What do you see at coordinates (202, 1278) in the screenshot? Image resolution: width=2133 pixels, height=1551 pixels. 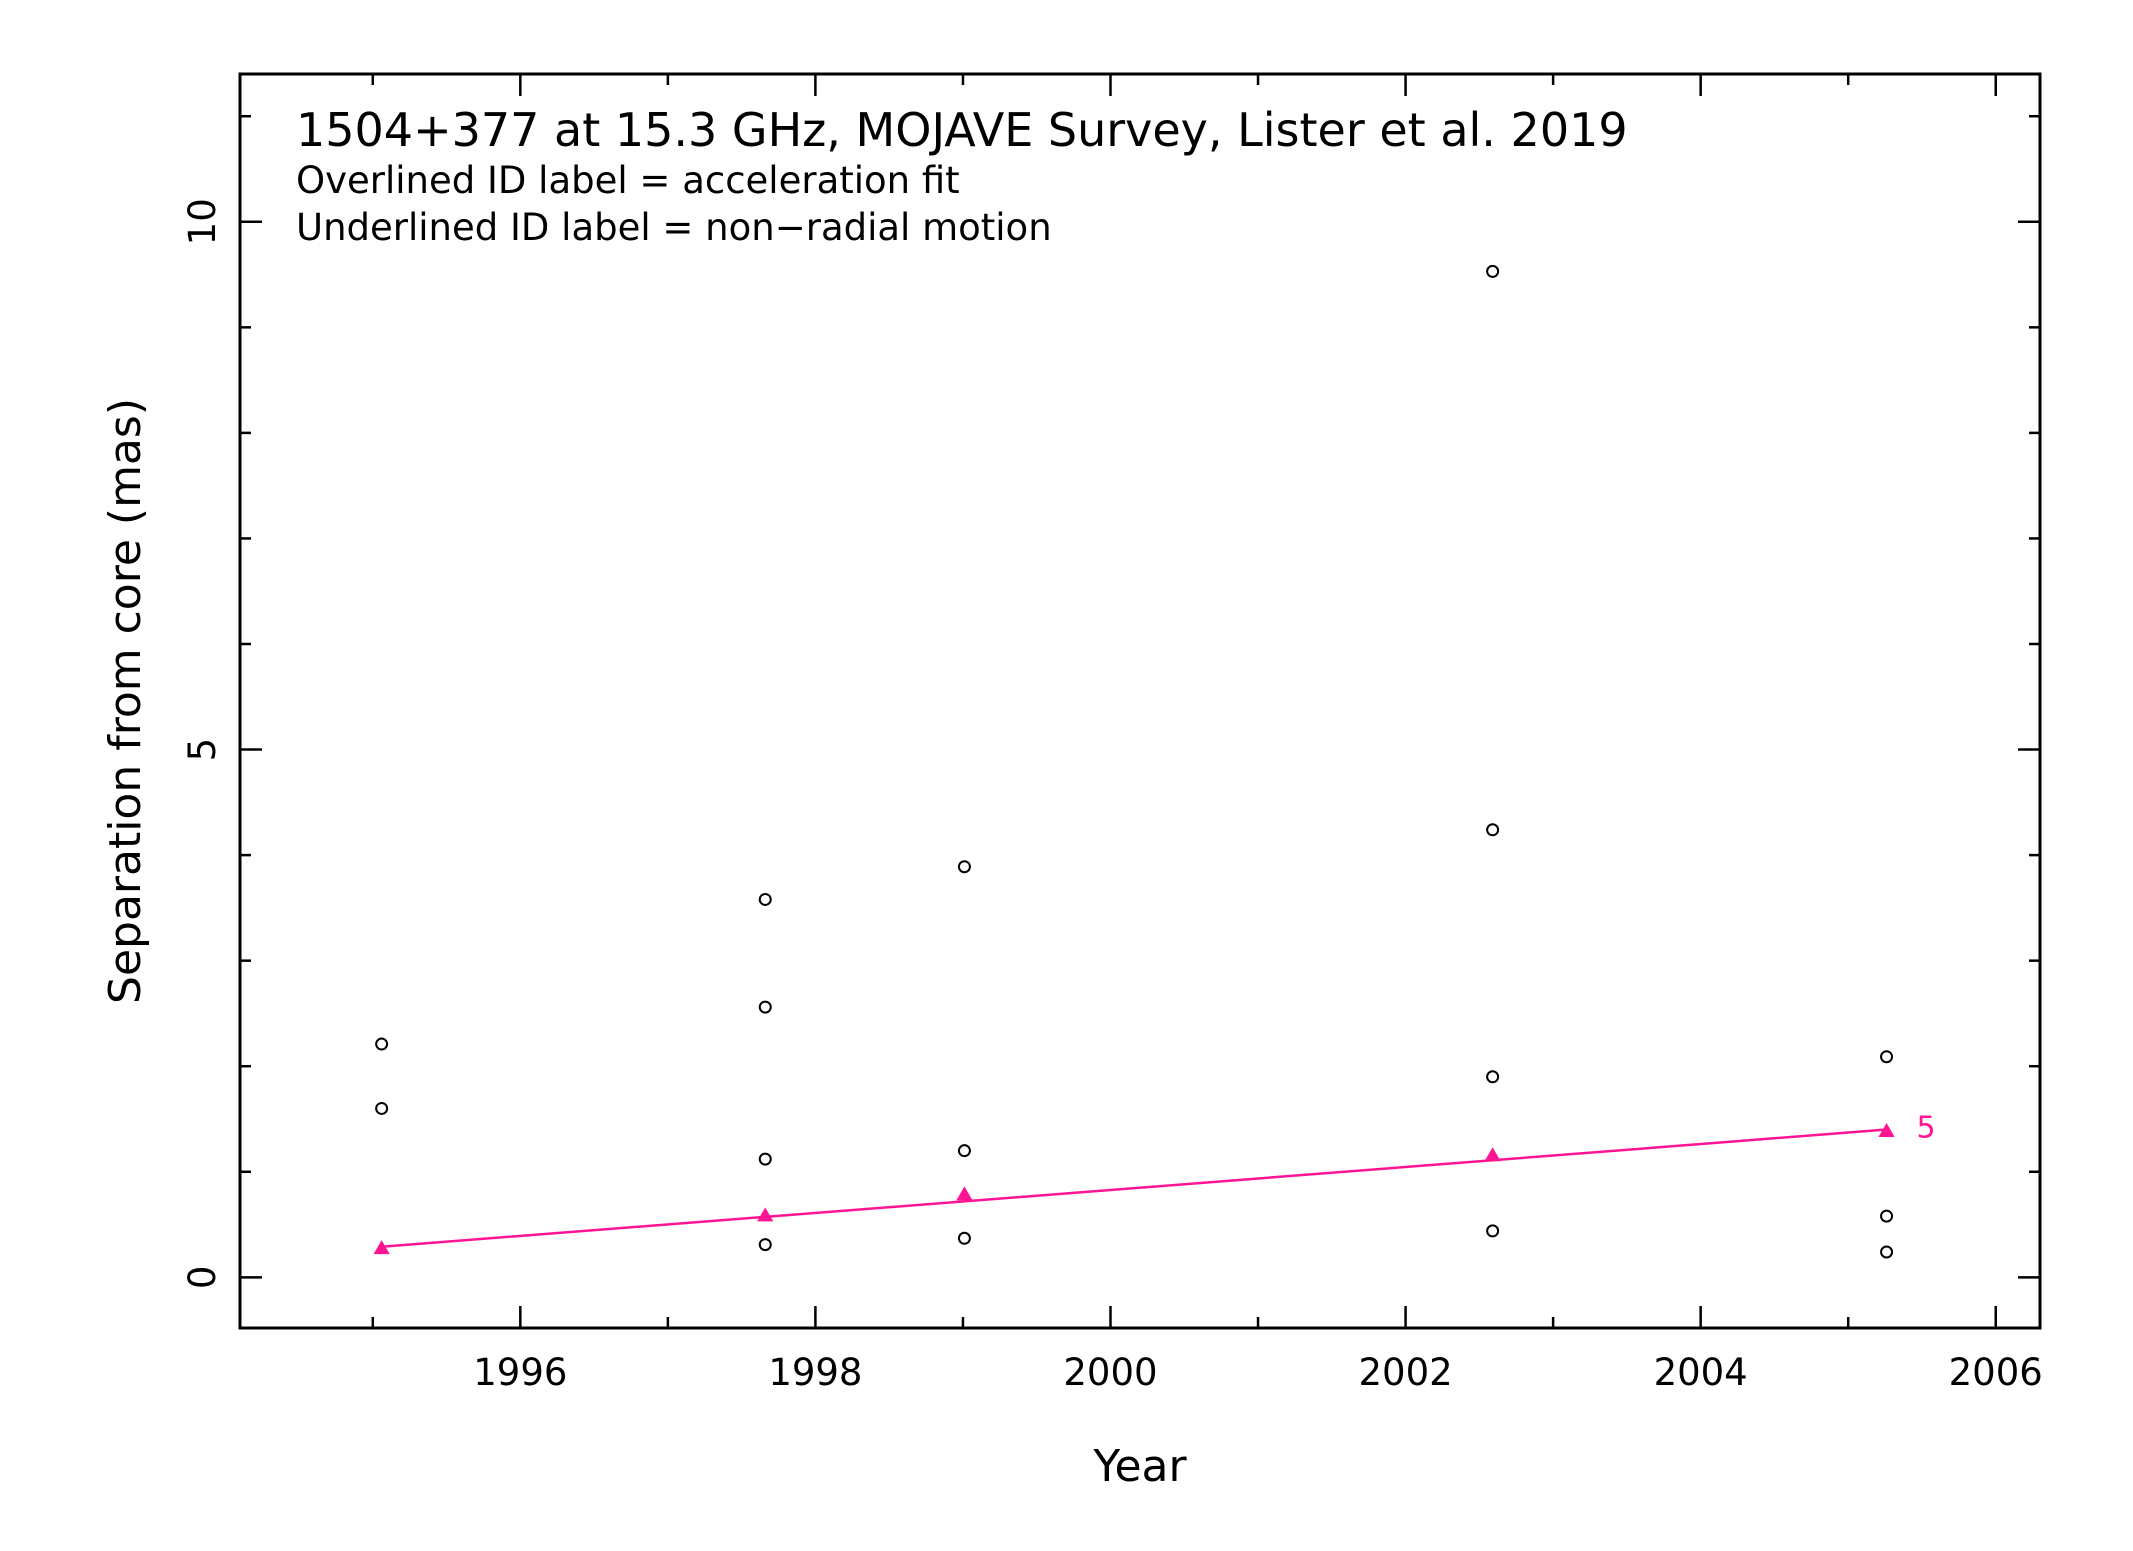 I see `y-tick-label: 0` at bounding box center [202, 1278].